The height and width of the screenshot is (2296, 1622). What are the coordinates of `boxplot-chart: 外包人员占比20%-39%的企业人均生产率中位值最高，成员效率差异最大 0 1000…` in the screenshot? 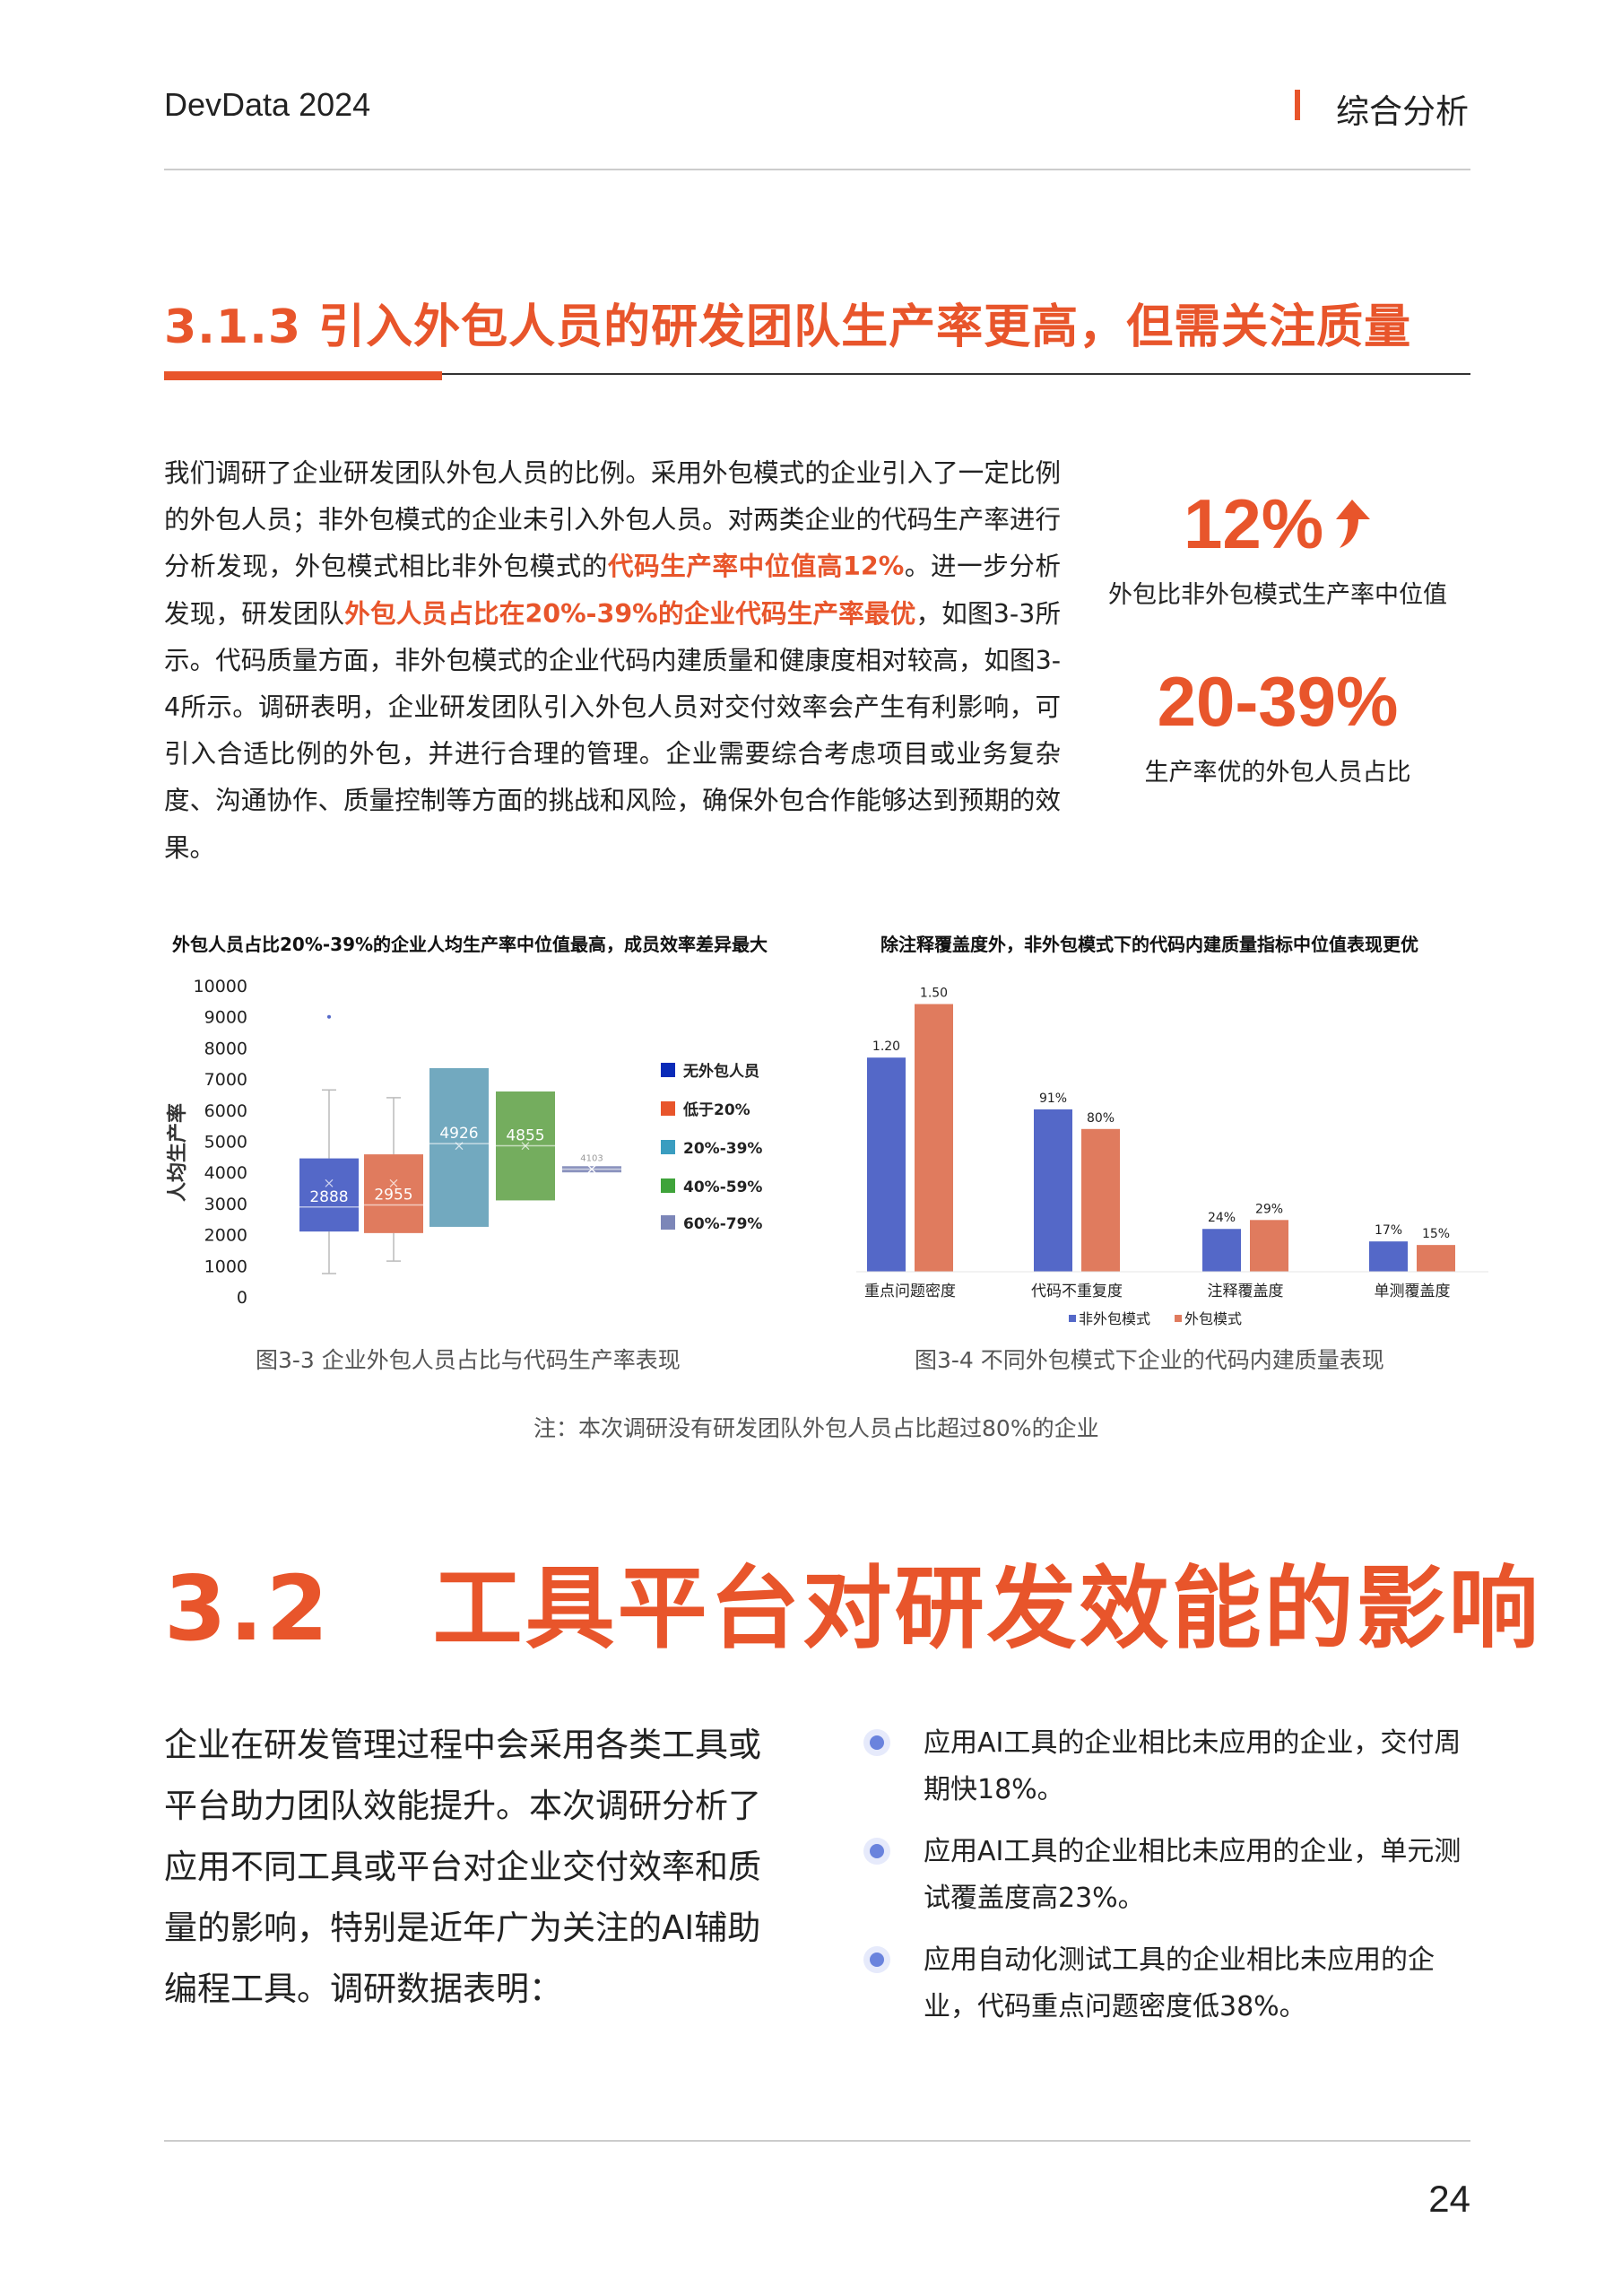 It's located at (467, 1121).